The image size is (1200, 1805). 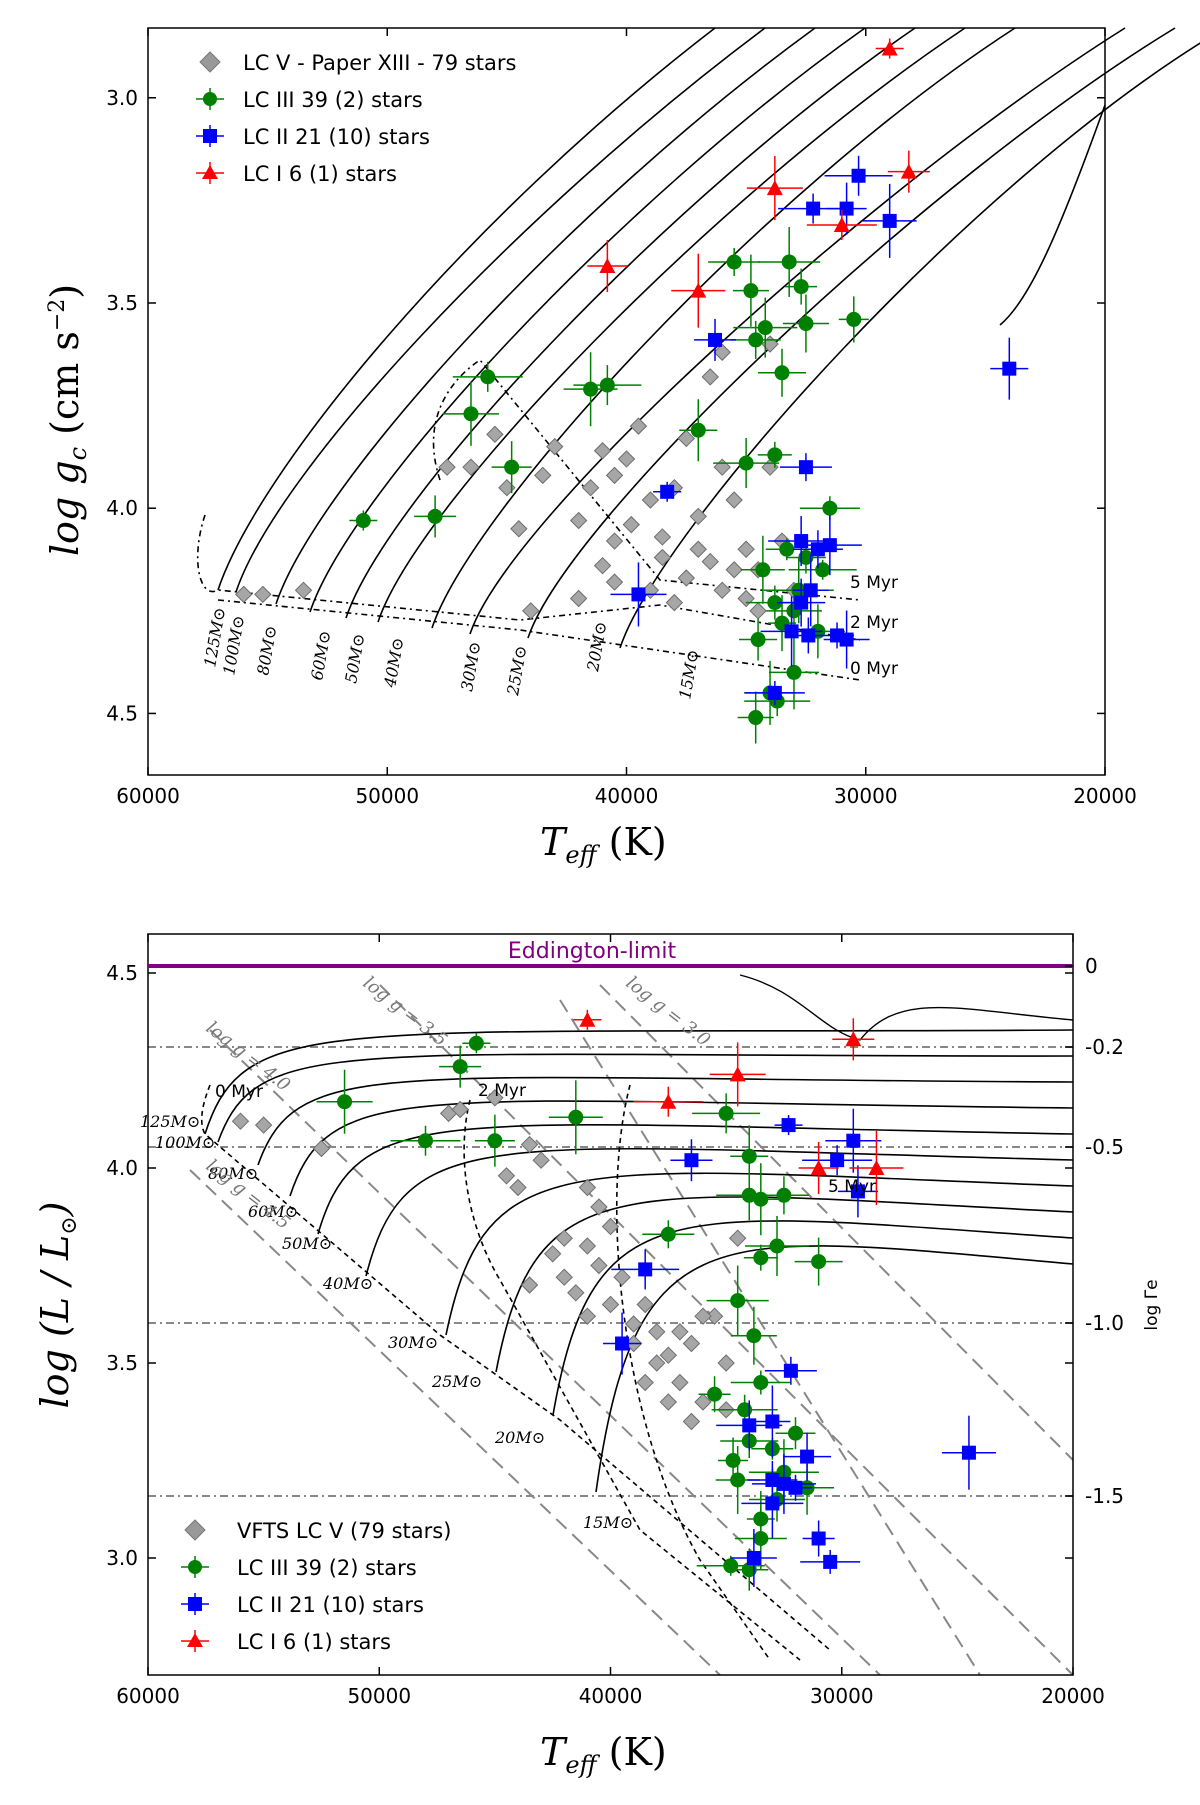 What do you see at coordinates (517, 671) in the screenshot?
I see `top-track-mass-label: 25M⊙` at bounding box center [517, 671].